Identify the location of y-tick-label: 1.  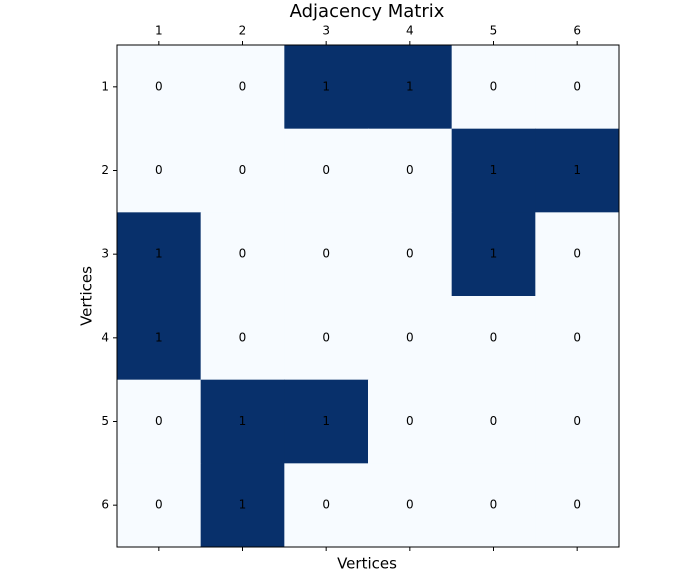
(105, 86).